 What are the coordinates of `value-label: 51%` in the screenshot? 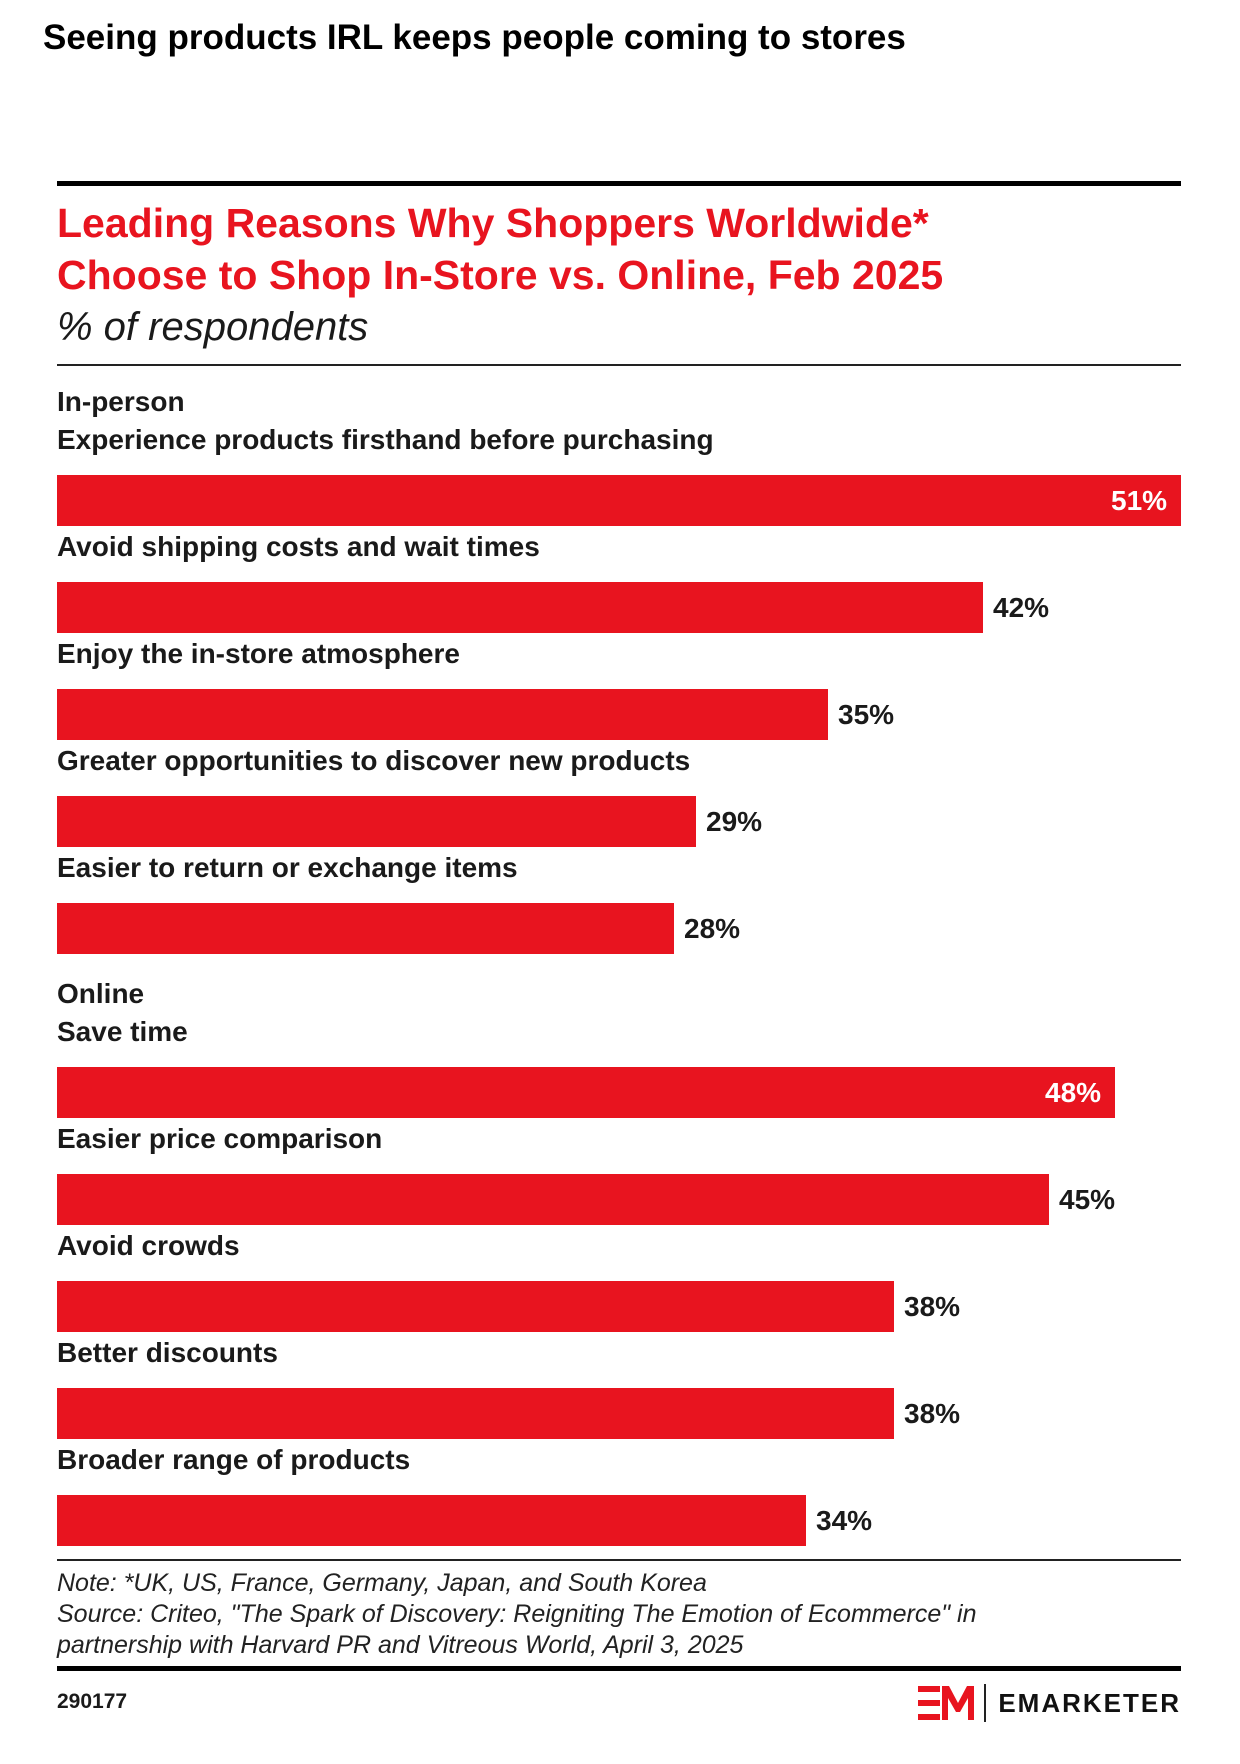 It's located at (1139, 500).